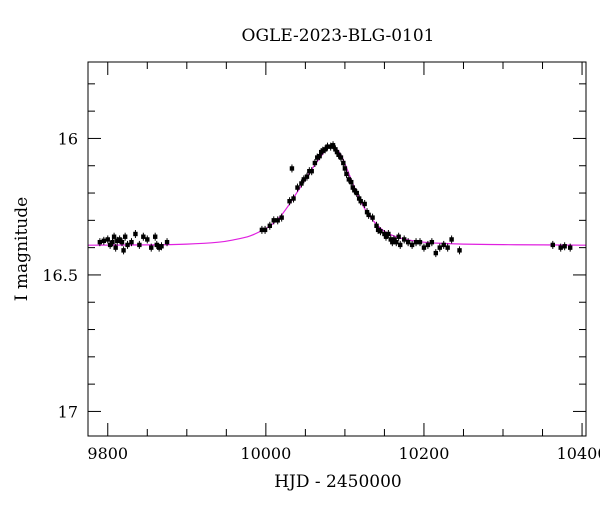  Describe the element at coordinates (423, 453) in the screenshot. I see `x-tick-label: 10200` at that location.